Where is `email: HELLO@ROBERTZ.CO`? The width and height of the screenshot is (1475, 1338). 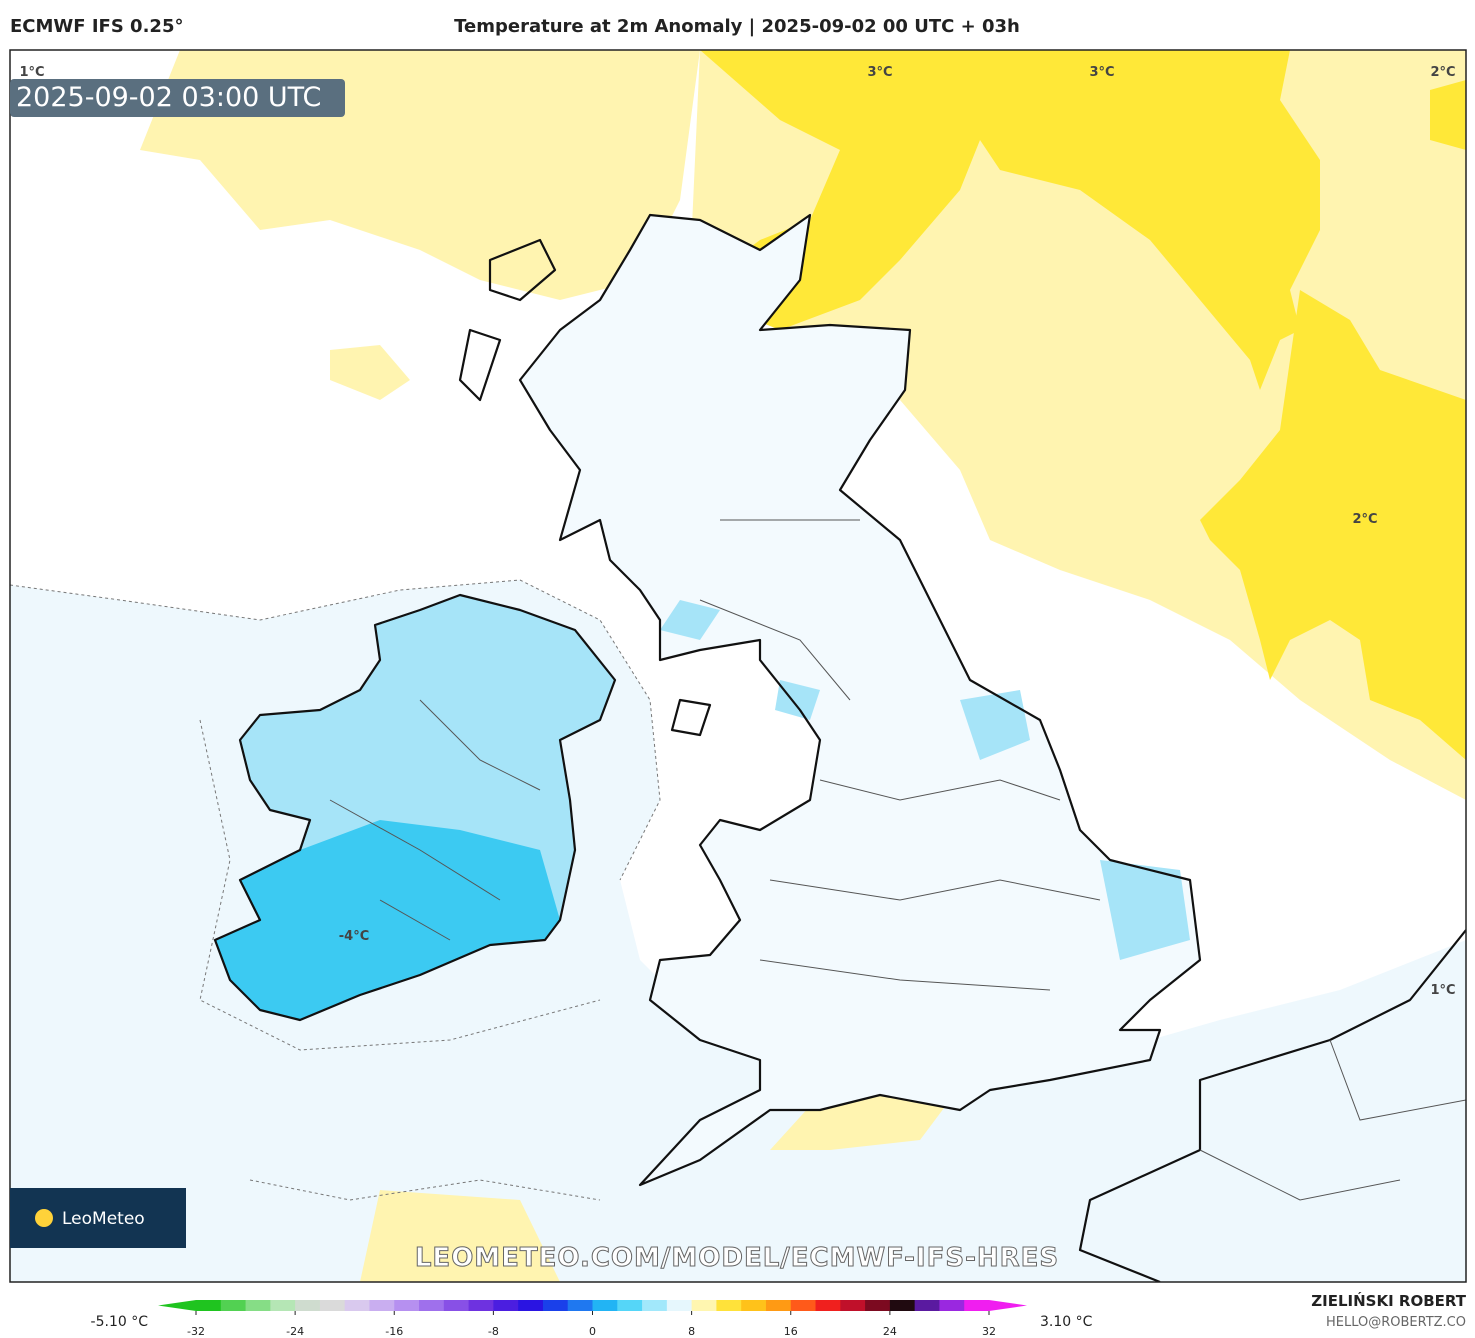 email: HELLO@ROBERTZ.CO is located at coordinates (1396, 1322).